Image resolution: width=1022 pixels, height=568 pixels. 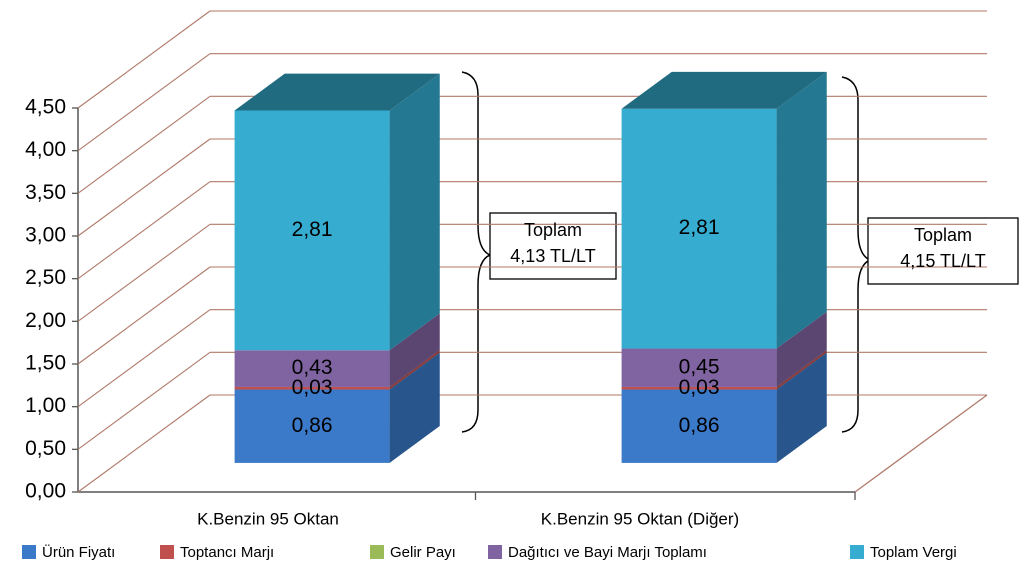 I want to click on annotation: 4,13 TL/LT, so click(x=552, y=256).